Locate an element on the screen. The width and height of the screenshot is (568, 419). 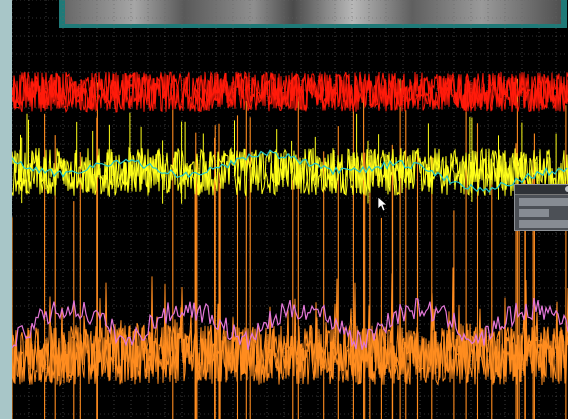
video-preview-frame is located at coordinates (313, 14).